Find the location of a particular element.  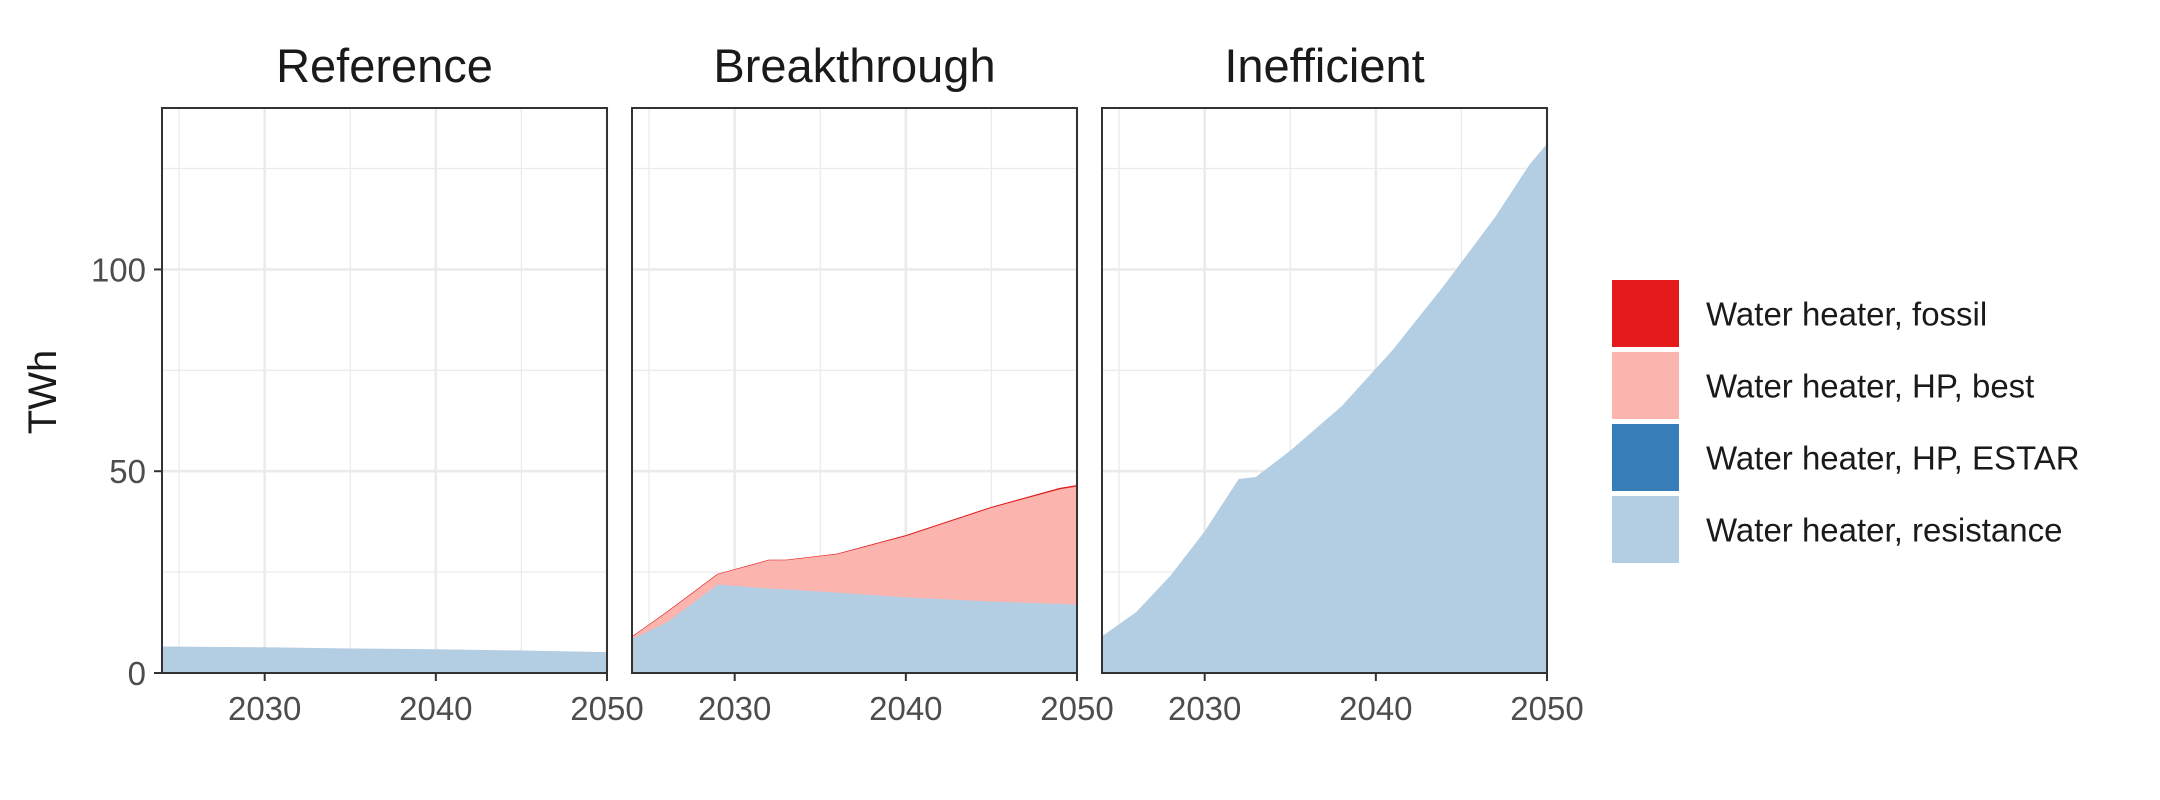

y-tick-label: 0 is located at coordinates (137, 673).